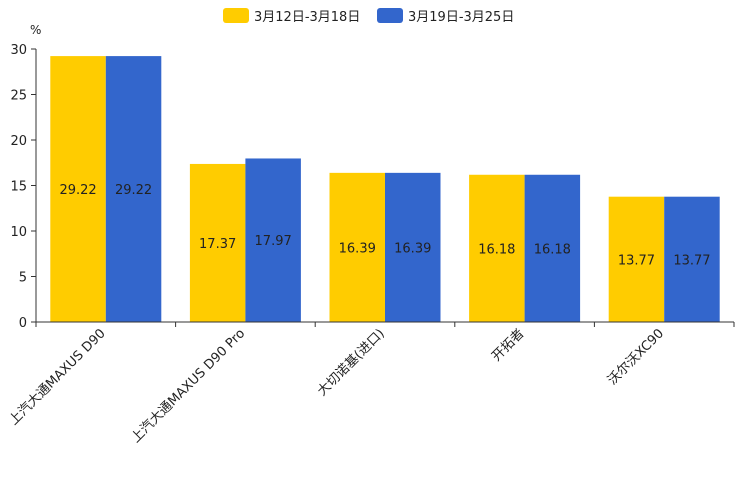  Describe the element at coordinates (307, 17) in the screenshot. I see `legend-label-1: 3月12日-3月18日` at that location.